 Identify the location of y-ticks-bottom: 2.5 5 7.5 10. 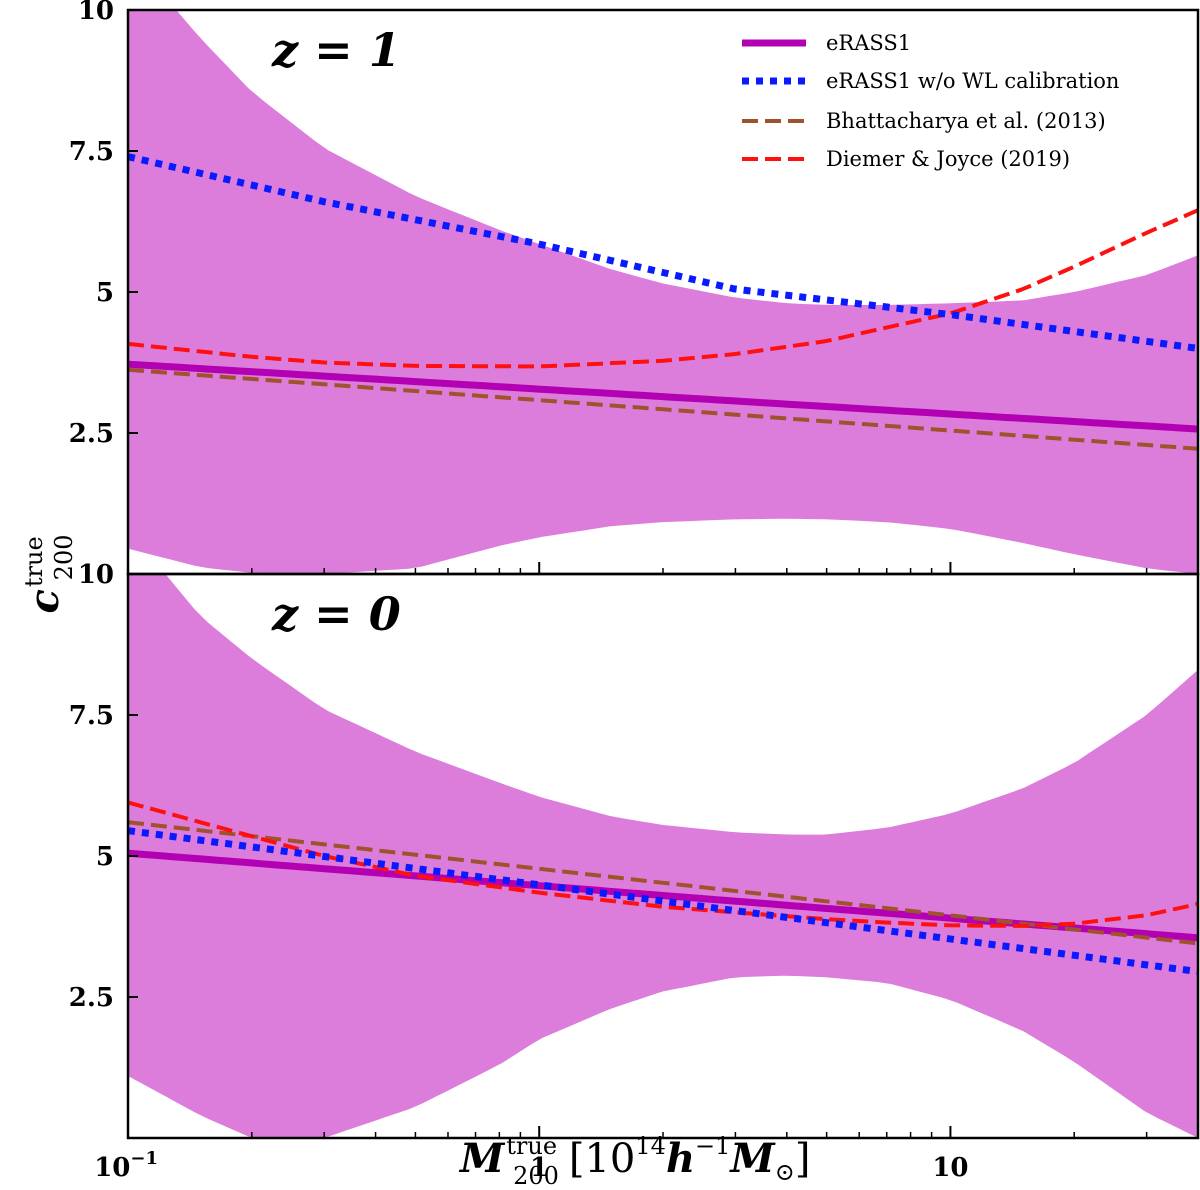
(103, 786).